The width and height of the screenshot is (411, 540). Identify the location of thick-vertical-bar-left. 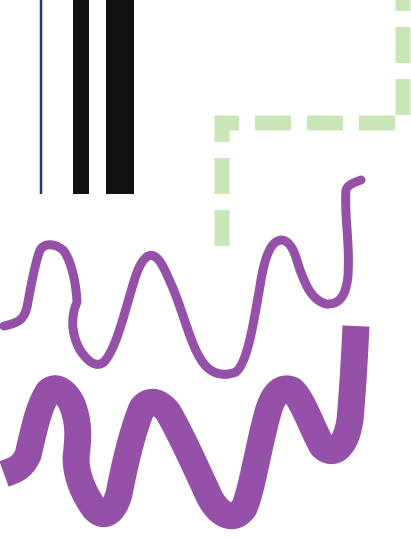
(81, 97).